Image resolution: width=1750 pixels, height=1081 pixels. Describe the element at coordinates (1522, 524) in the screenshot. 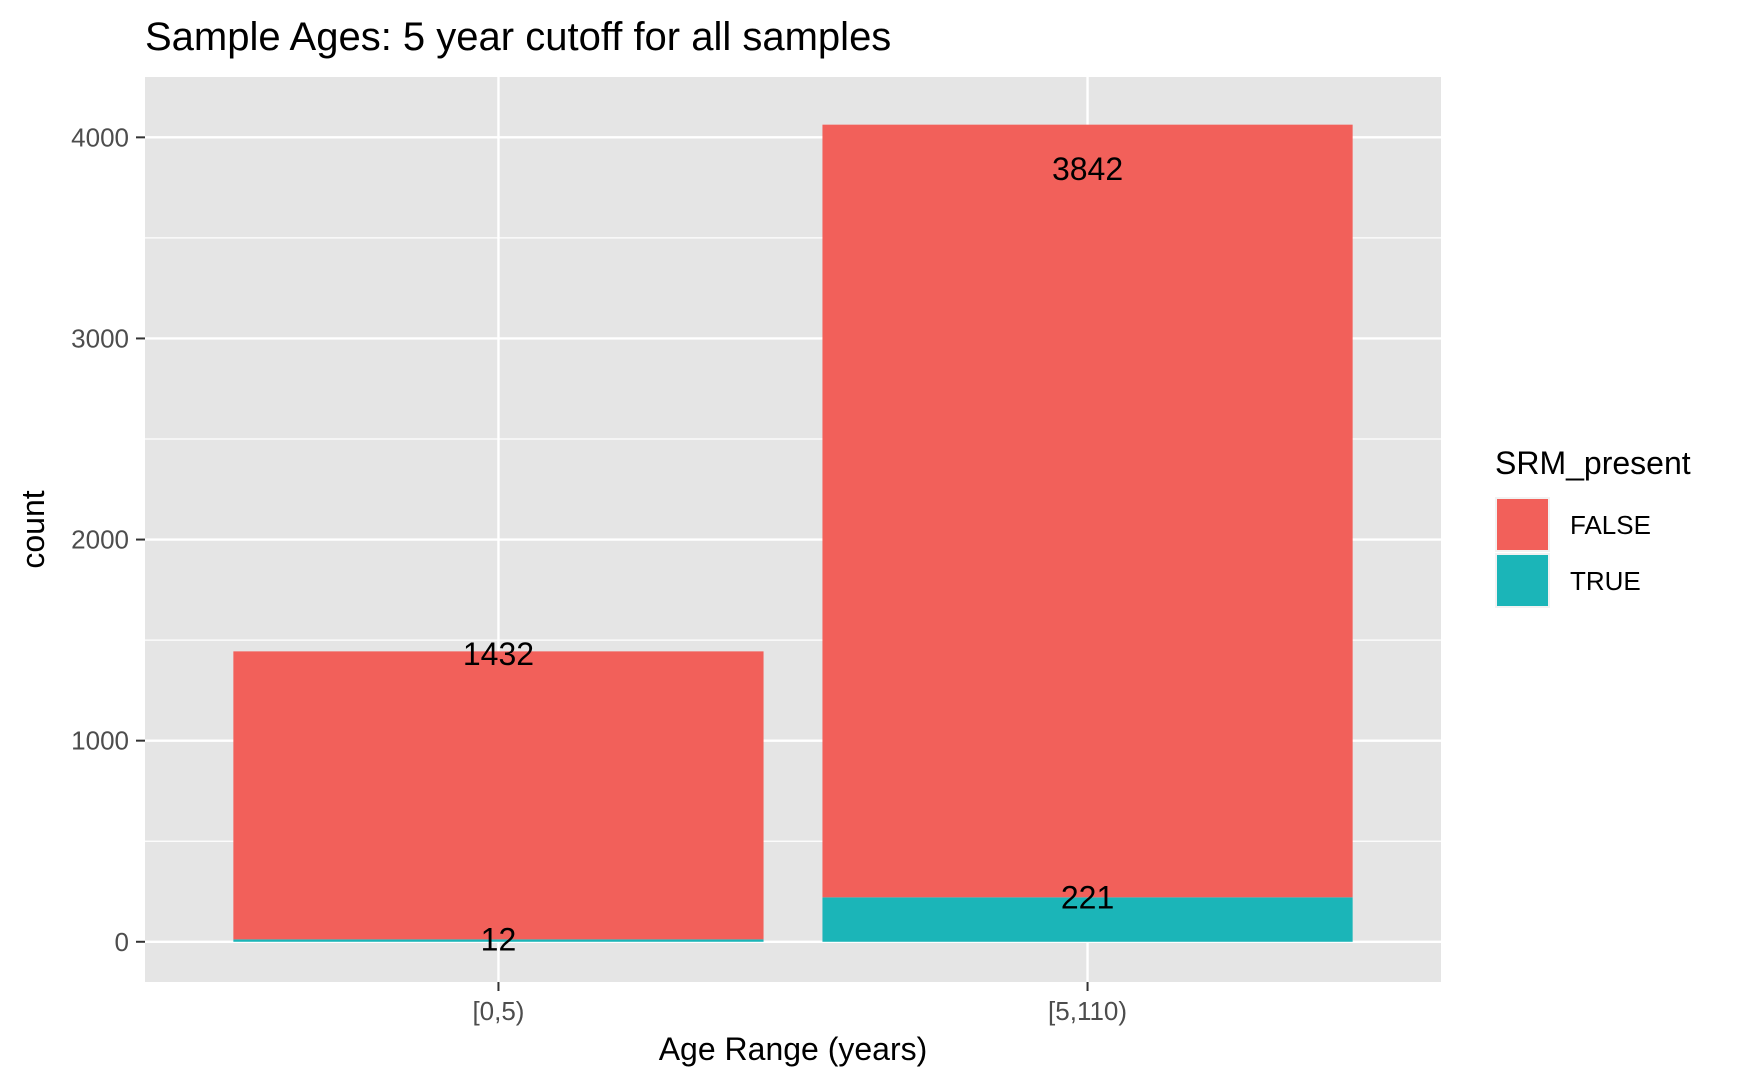

I see `legend-swatch-false` at that location.